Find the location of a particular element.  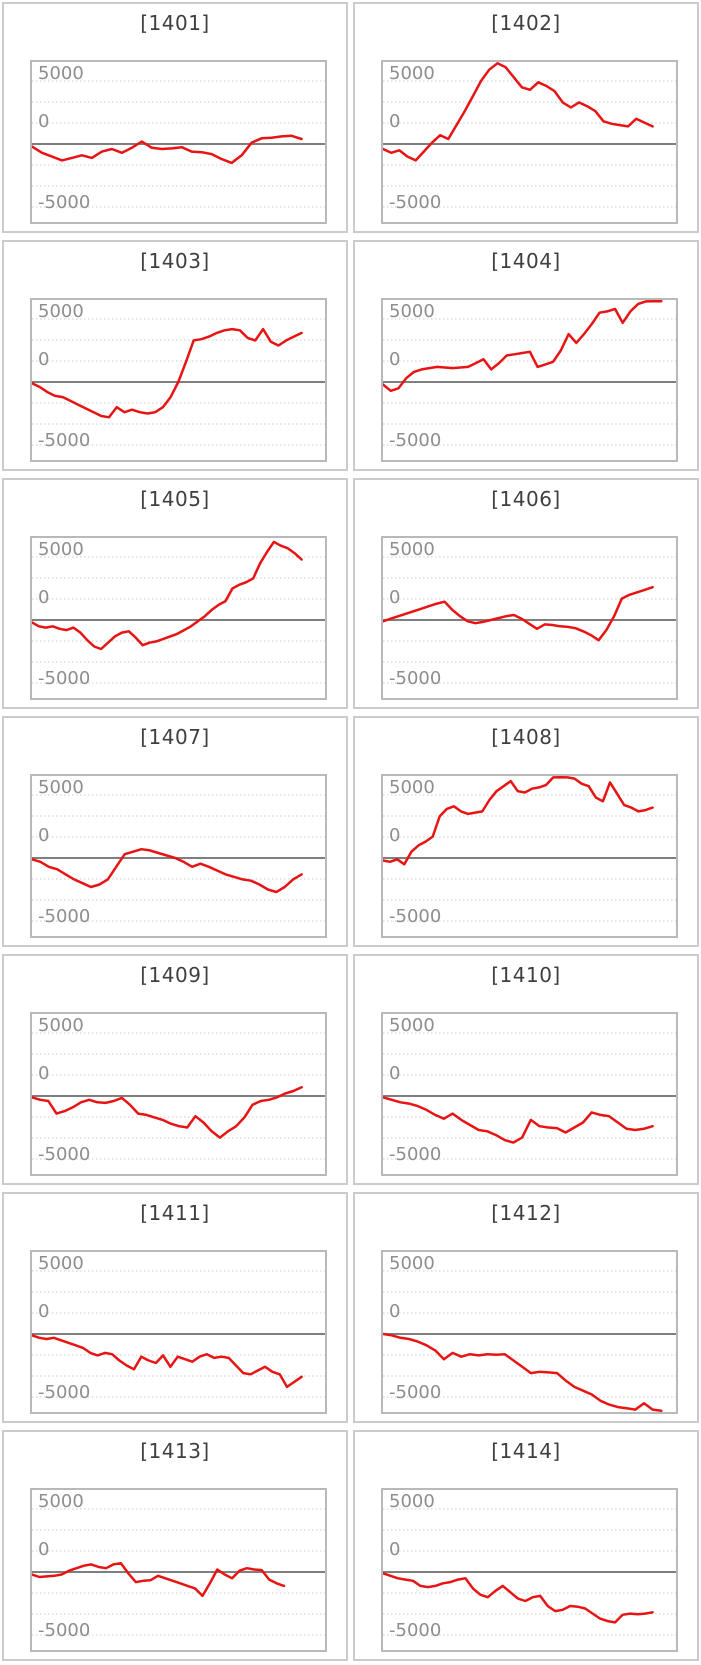

chart-card-1408: [1408] 5000 0 -5000 is located at coordinates (526, 831).